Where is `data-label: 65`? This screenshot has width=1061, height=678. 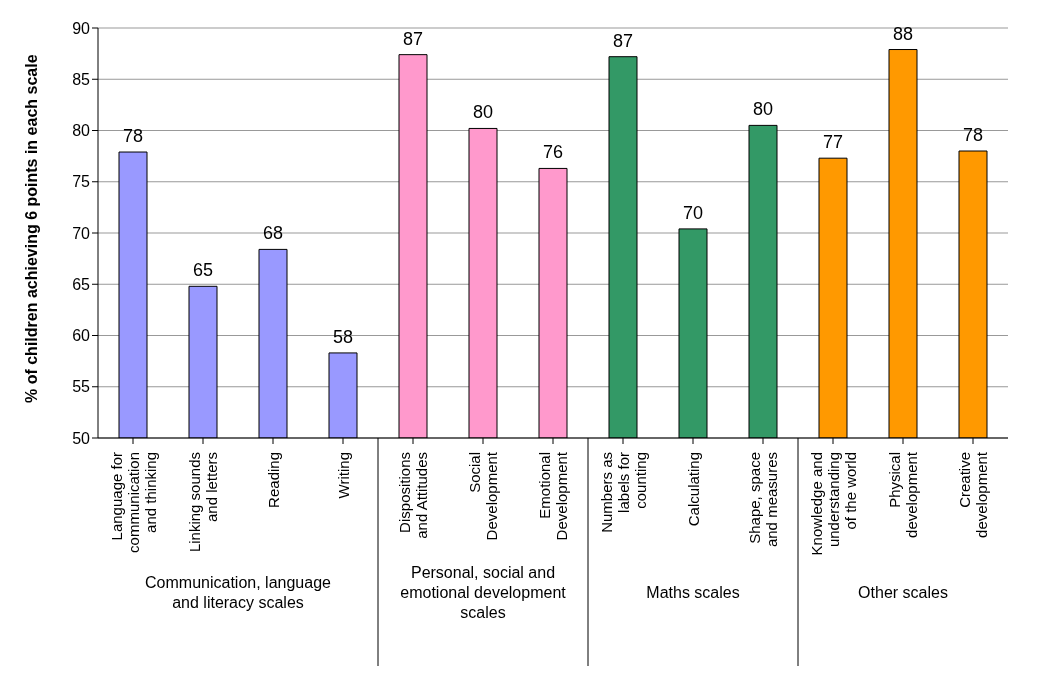 data-label: 65 is located at coordinates (203, 270).